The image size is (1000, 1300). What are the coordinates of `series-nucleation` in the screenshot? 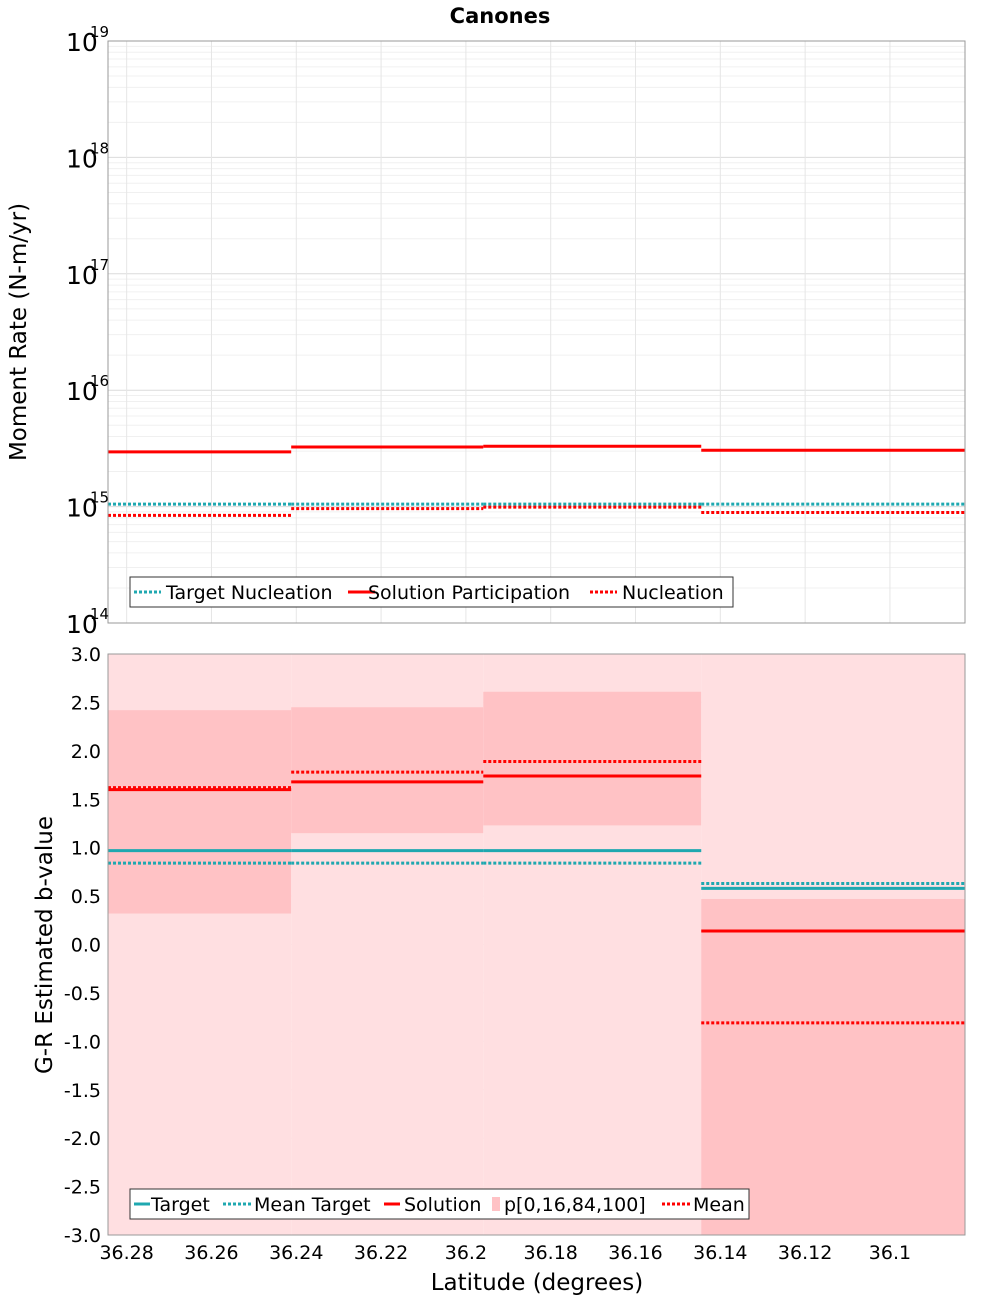 It's located at (536, 511).